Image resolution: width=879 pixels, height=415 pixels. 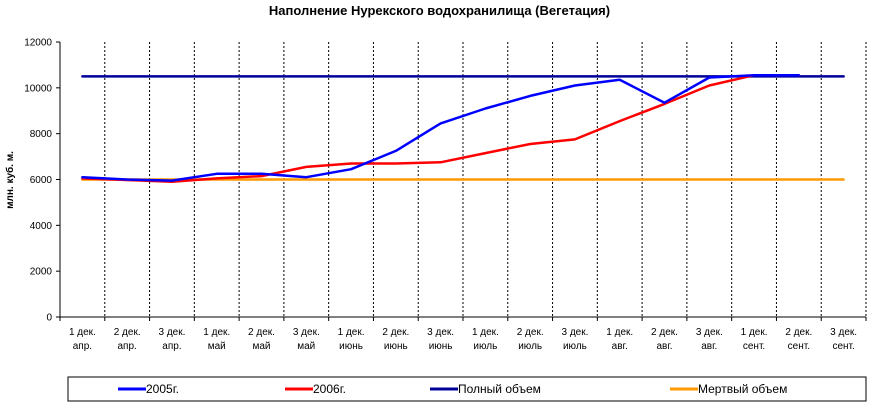 What do you see at coordinates (329, 389) in the screenshot?
I see `legend-label: 2006г.` at bounding box center [329, 389].